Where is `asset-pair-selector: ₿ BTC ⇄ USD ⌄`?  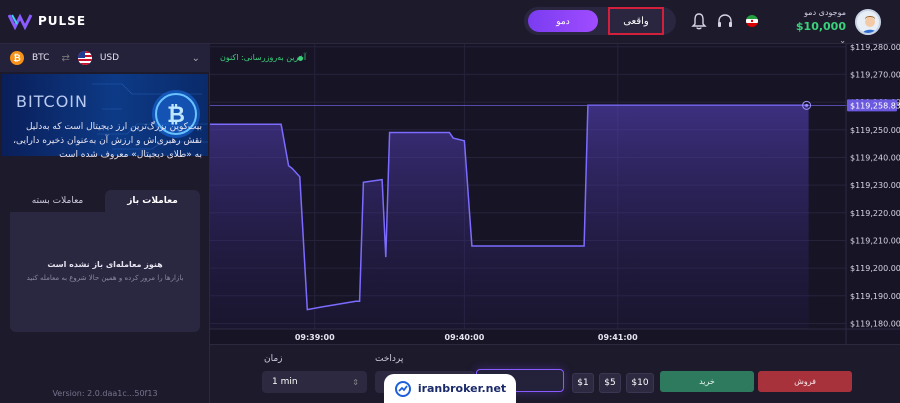
asset-pair-selector: ₿ BTC ⇄ USD ⌄ is located at coordinates (105, 58).